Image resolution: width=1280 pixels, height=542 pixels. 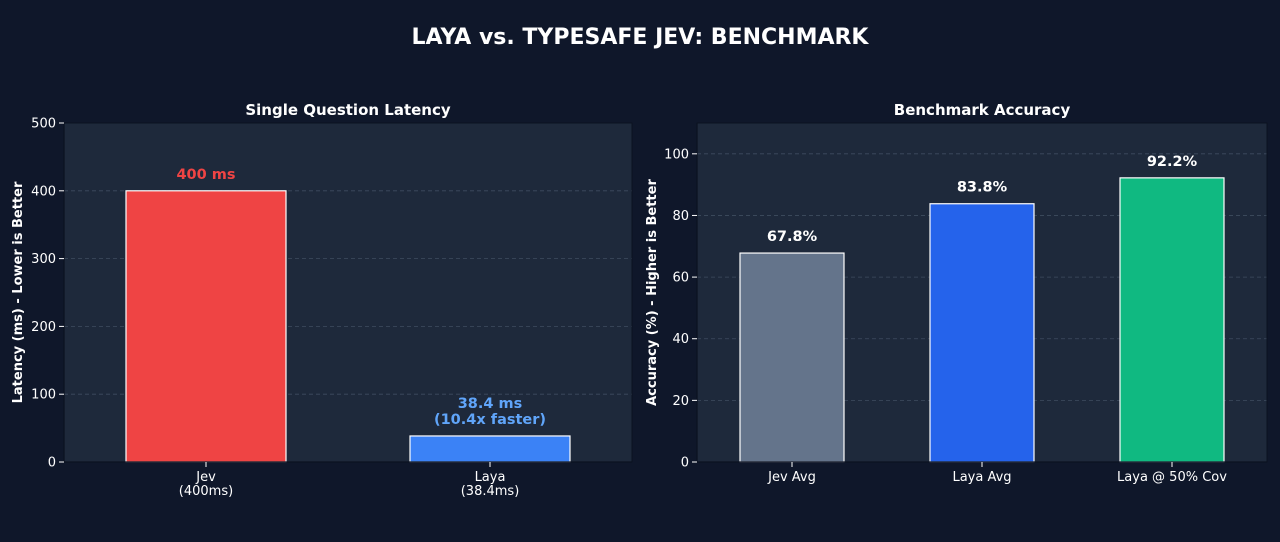 I want to click on accuracy-data-label: 83.8%, so click(x=982, y=188).